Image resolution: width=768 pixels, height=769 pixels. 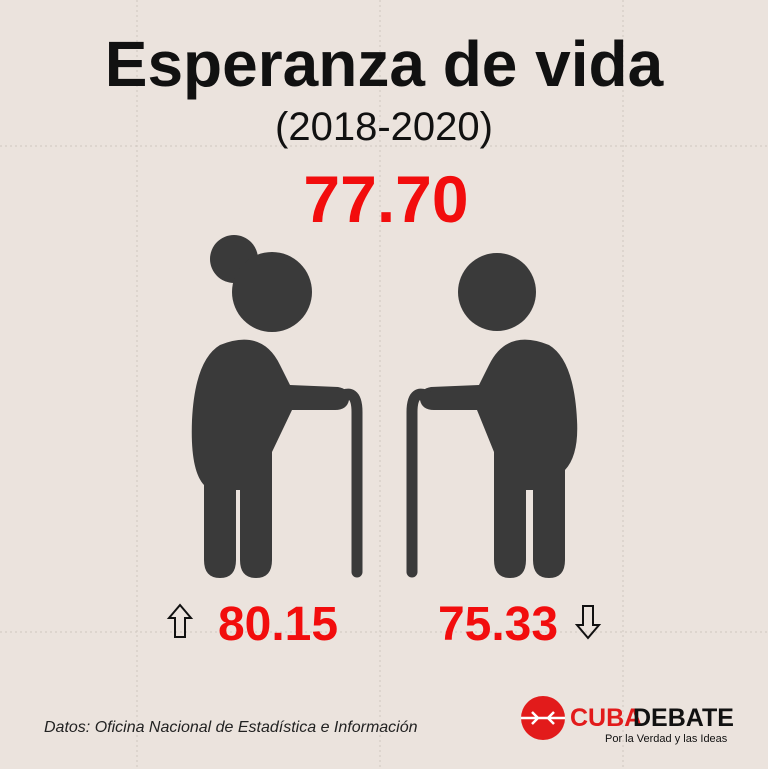 What do you see at coordinates (385, 199) in the screenshot?
I see `total-value: 77.70` at bounding box center [385, 199].